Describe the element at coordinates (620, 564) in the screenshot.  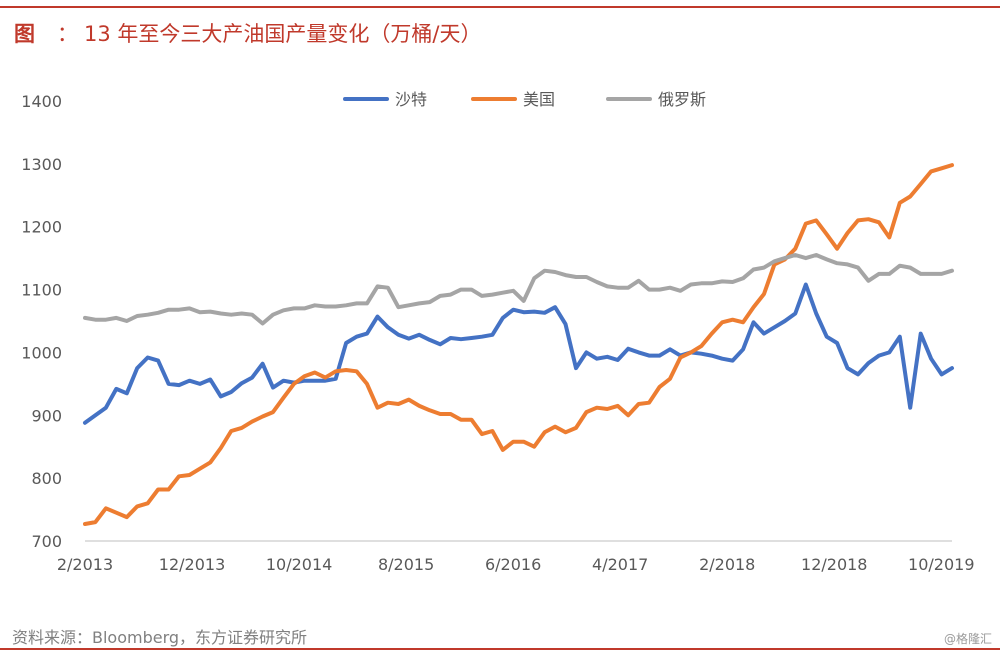
I see `x-tick-label: 4/2017` at that location.